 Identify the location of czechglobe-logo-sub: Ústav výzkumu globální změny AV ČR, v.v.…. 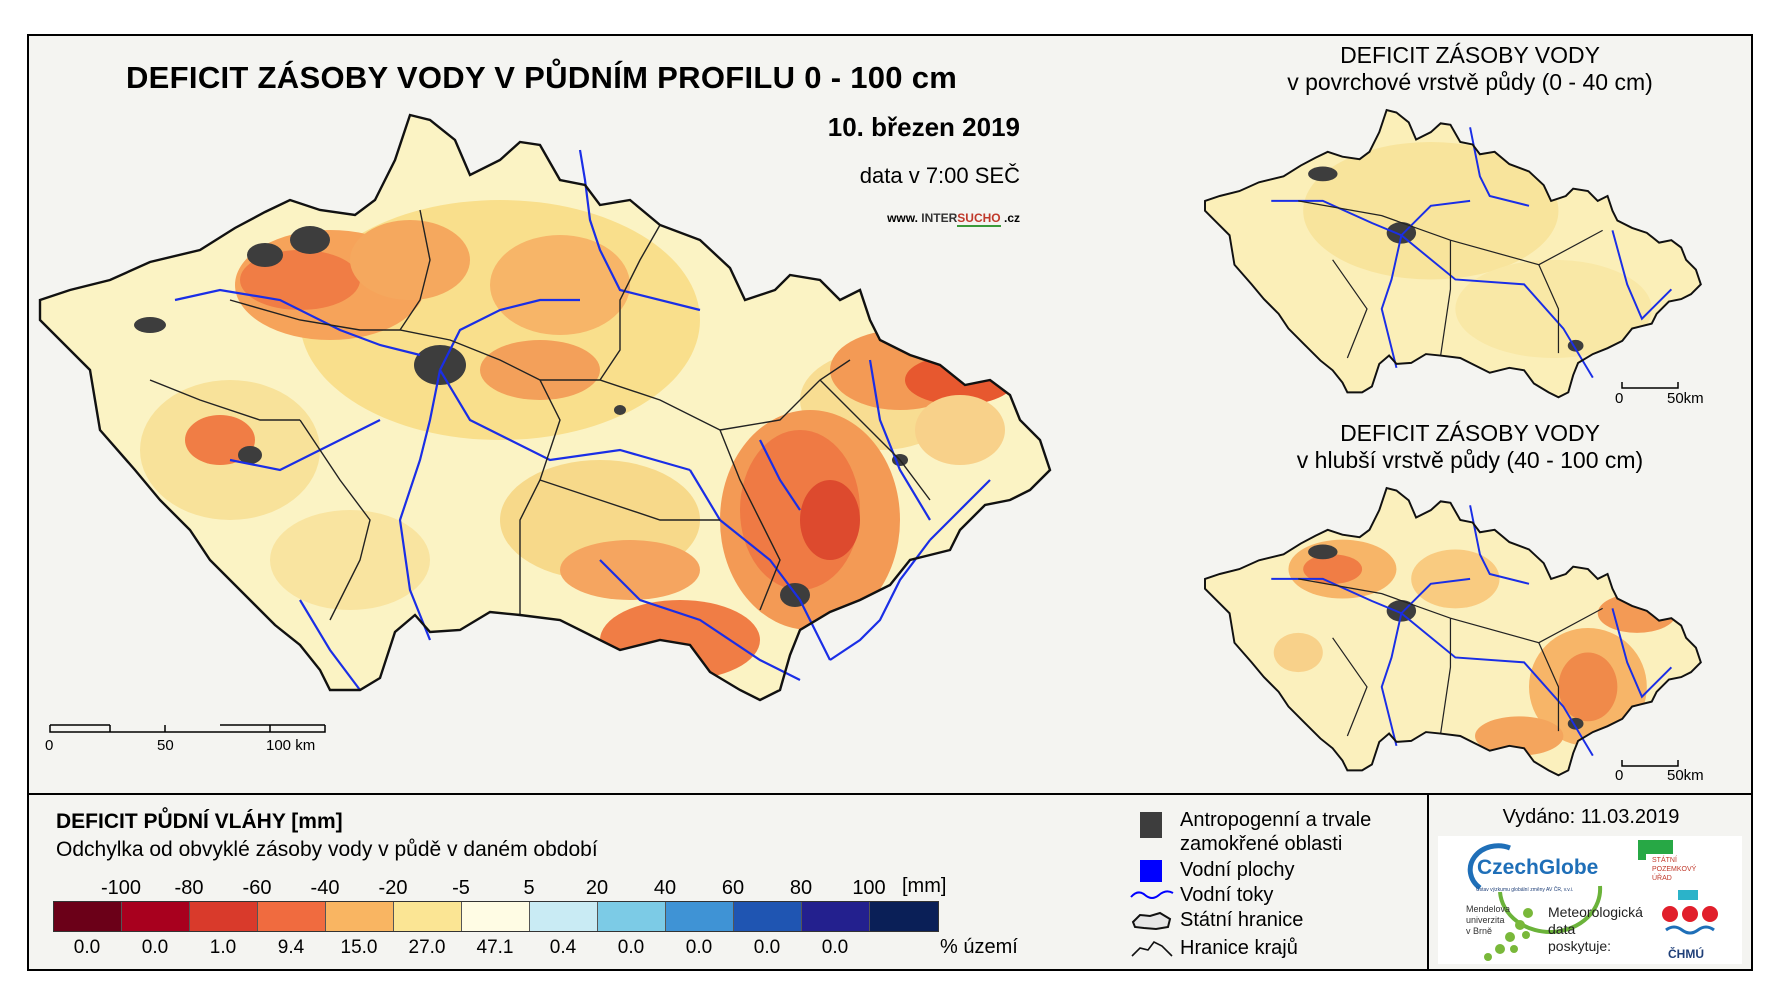
(1525, 890).